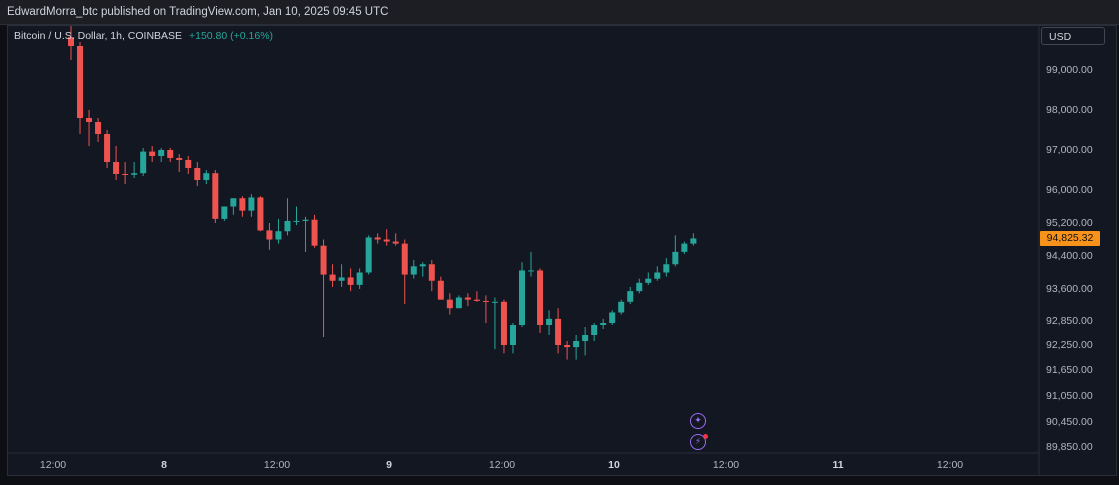 This screenshot has width=1119, height=485. I want to click on currency-button: USD, so click(1073, 36).